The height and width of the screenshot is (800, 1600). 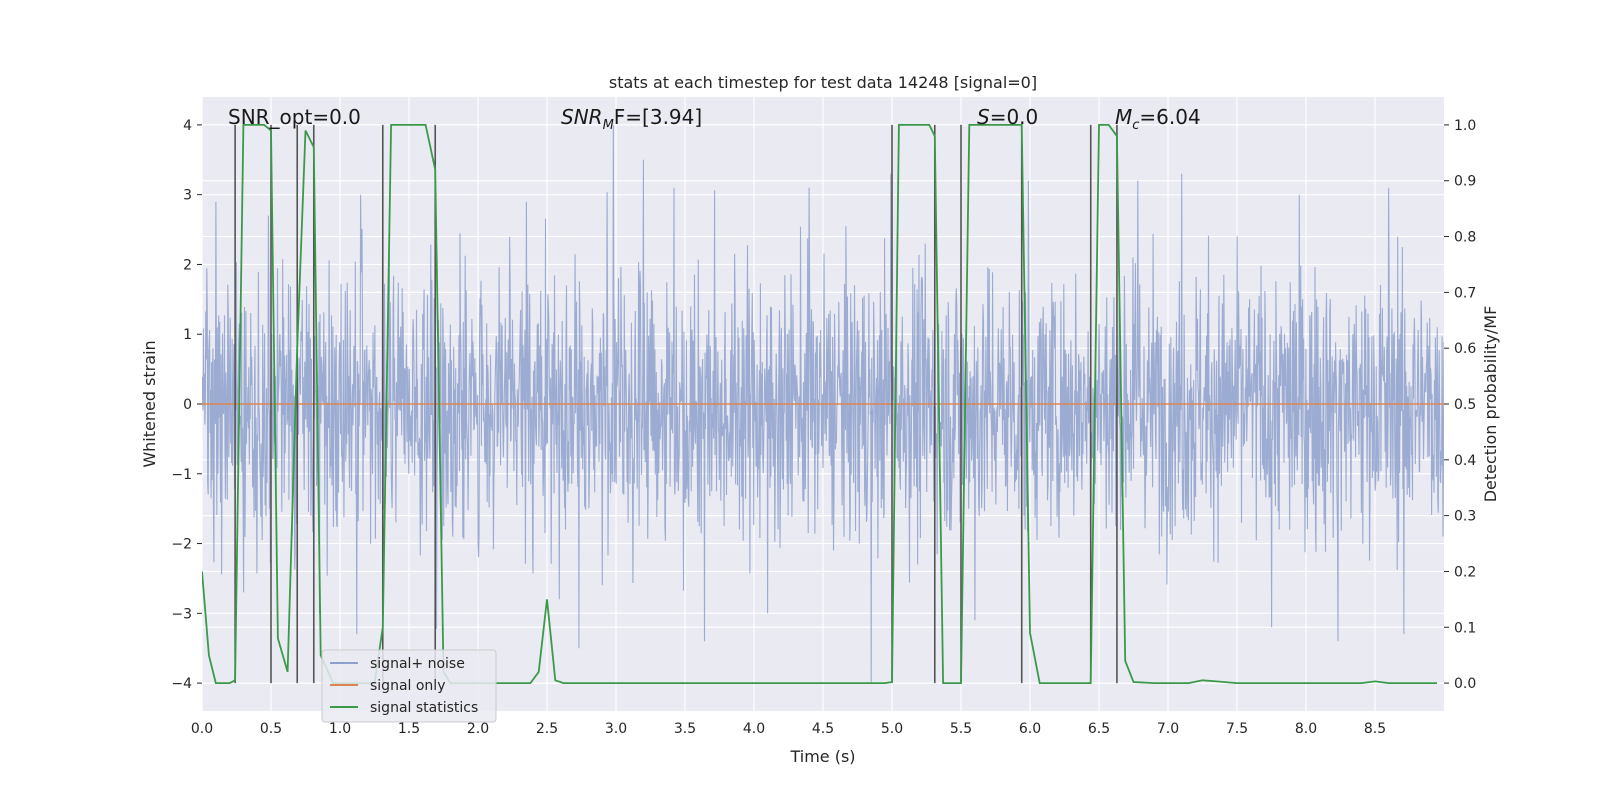 I want to click on right-y-tick-label-9: 0.9, so click(x=1465, y=182).